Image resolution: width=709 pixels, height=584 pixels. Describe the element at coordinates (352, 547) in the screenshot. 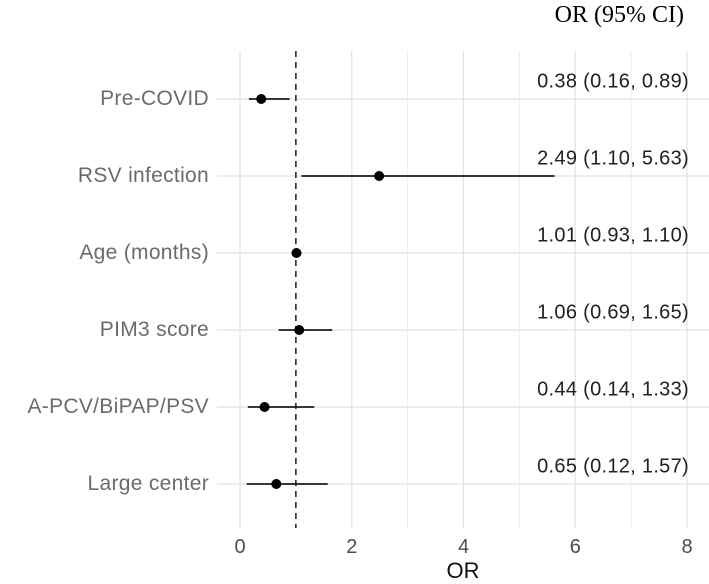

I see `x-tick-label: 2` at that location.